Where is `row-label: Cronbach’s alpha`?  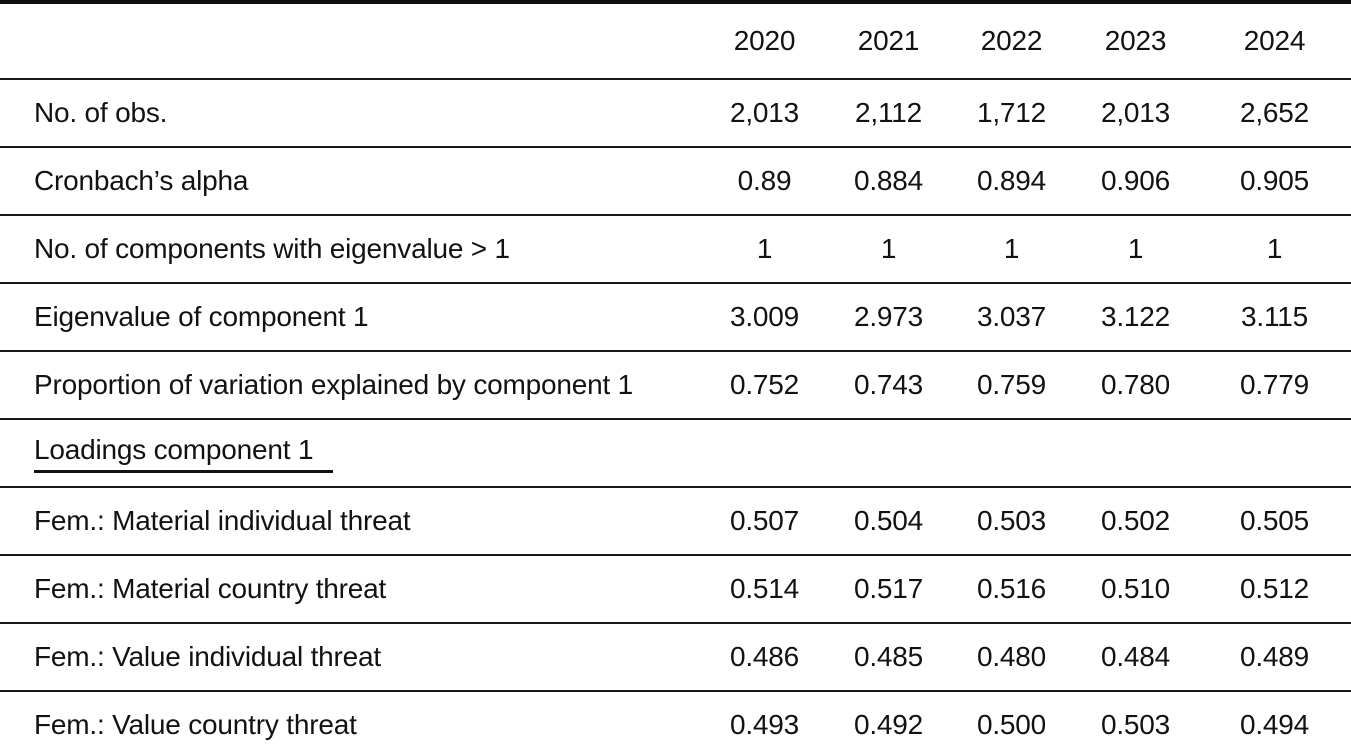 row-label: Cronbach’s alpha is located at coordinates (351, 181).